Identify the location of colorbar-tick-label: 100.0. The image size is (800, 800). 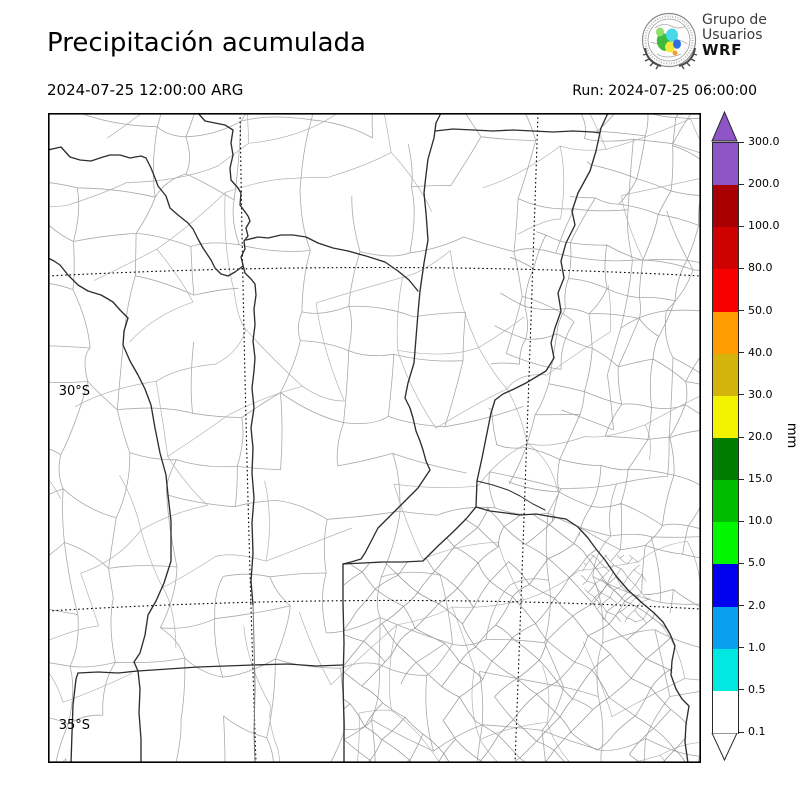
(764, 226).